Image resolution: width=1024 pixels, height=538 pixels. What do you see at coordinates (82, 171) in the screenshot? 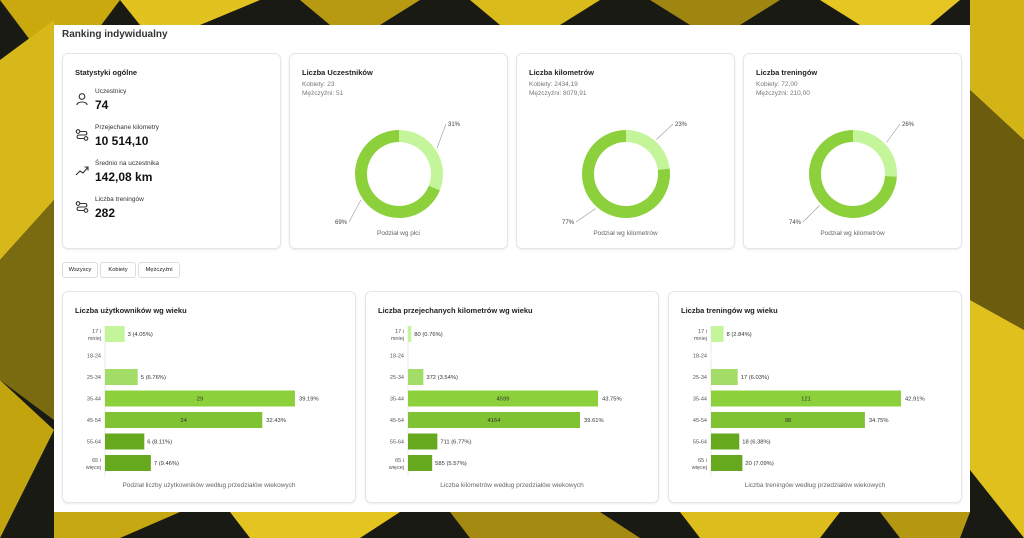
I see `trend-up-icon` at bounding box center [82, 171].